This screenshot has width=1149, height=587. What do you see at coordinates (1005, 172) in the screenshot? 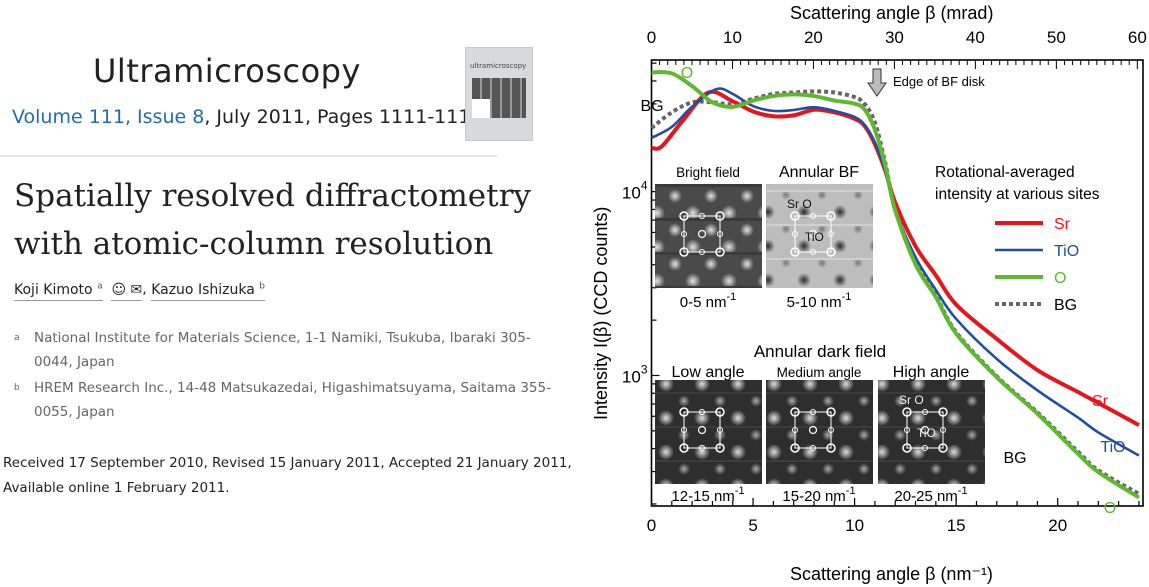
I see `legend-title-line-1: Rotational-averaged` at bounding box center [1005, 172].